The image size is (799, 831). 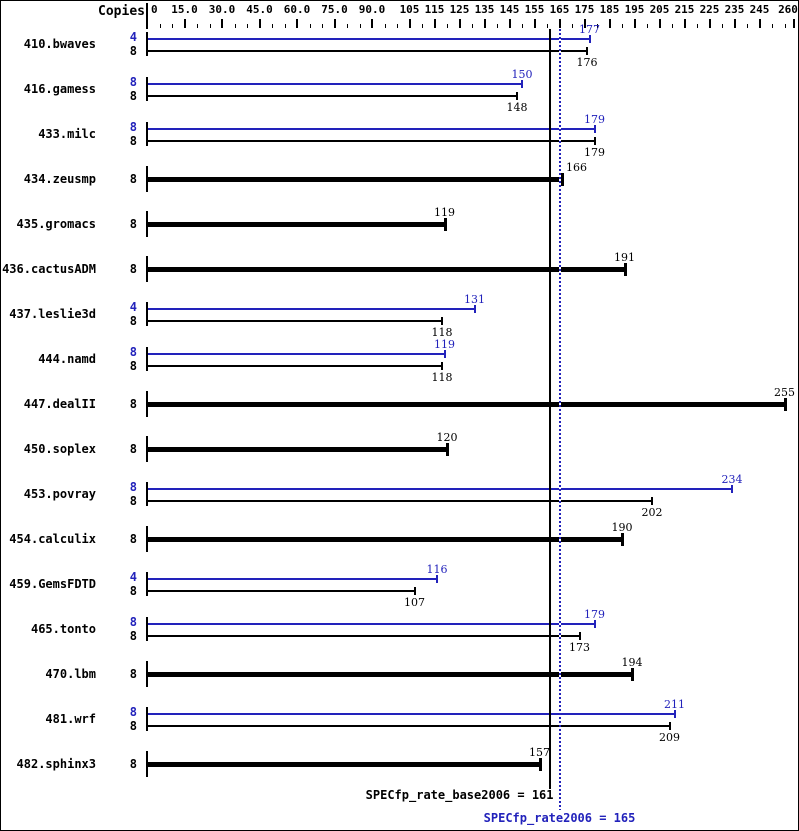 What do you see at coordinates (459, 795) in the screenshot?
I see `base-summary-text: SPECfp_rate_base2006 = 161` at bounding box center [459, 795].